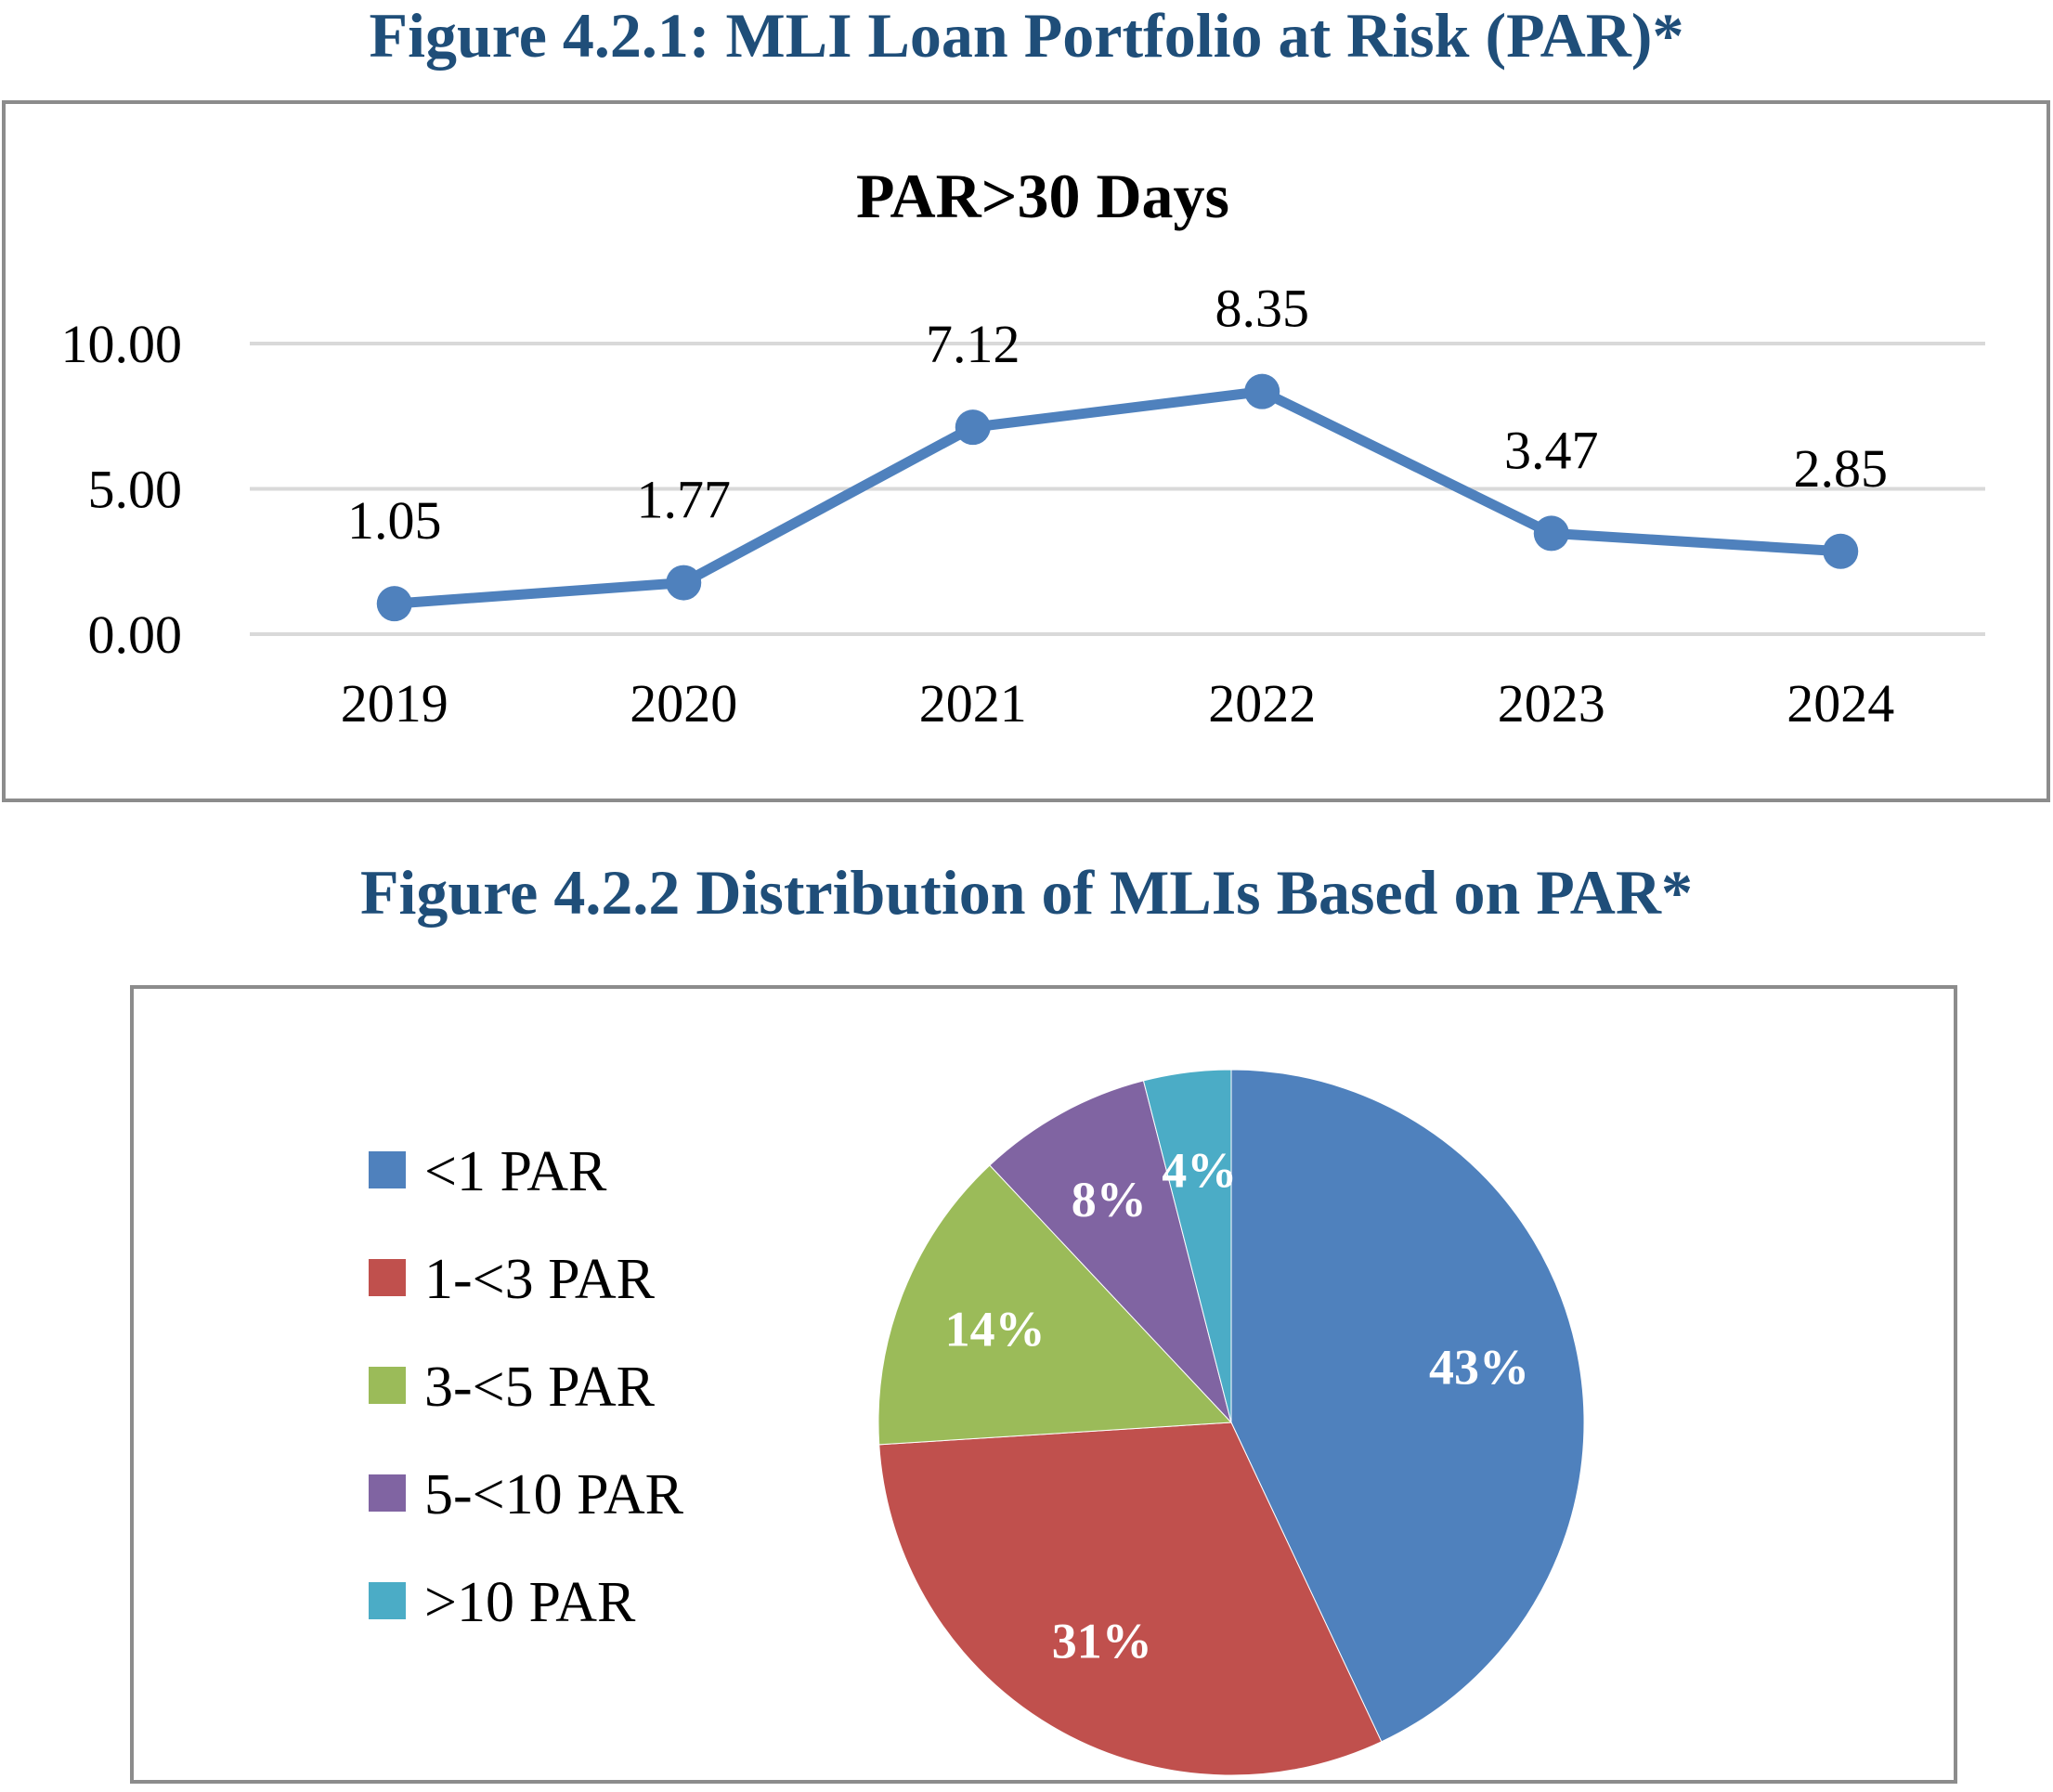  I want to click on legend-label-4: 5-<10 PAR, so click(554, 1494).